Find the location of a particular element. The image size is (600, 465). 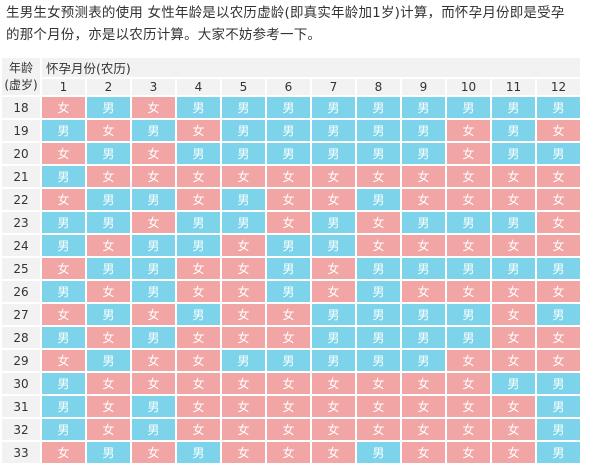

table-row: 30 男女女女女女女女女女男男 is located at coordinates (291, 383).